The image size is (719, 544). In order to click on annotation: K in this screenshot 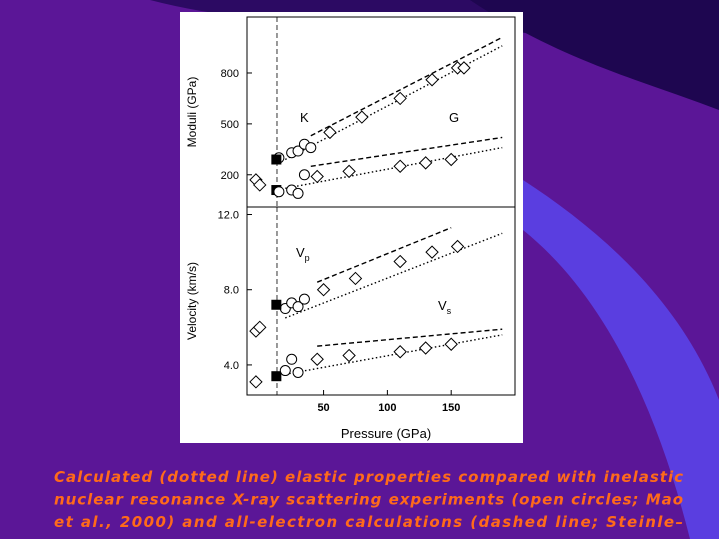, I will do `click(304, 117)`.